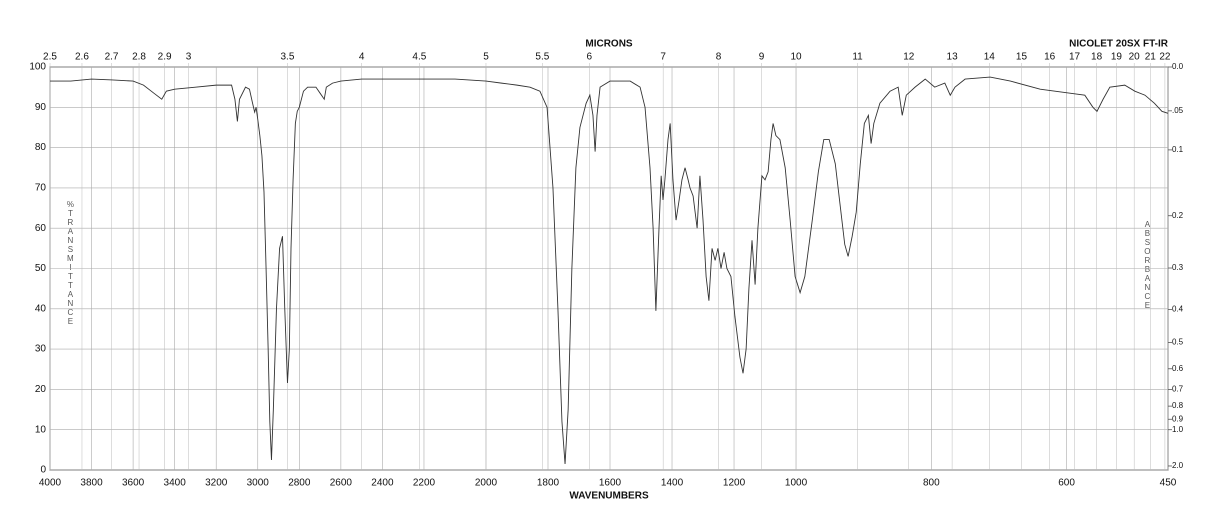 Image resolution: width=1218 pixels, height=528 pixels. I want to click on y2-tick-label: 2.0, so click(1178, 465).